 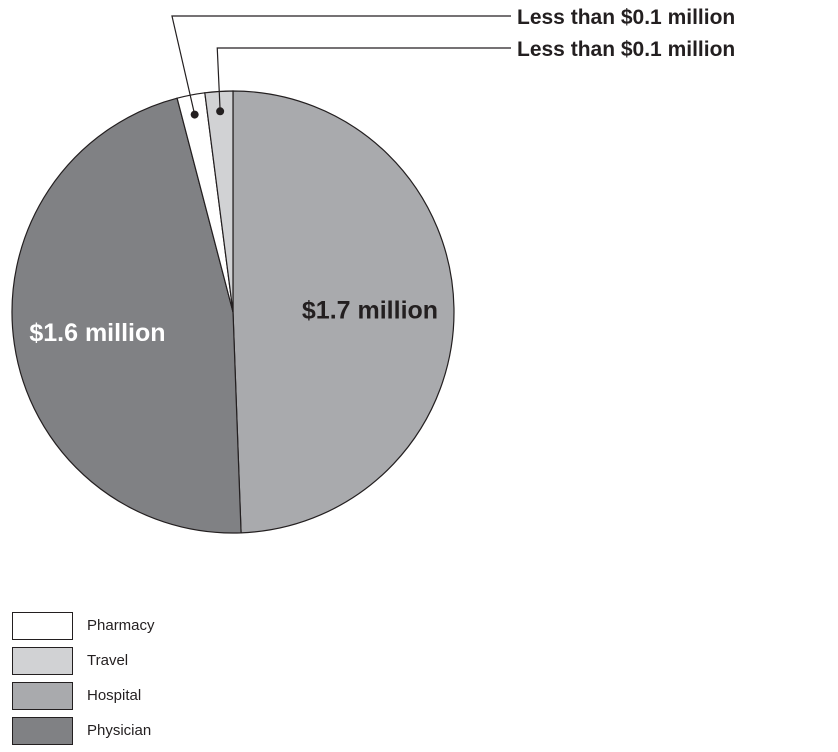 What do you see at coordinates (121, 625) in the screenshot?
I see `legend-label-pharmacy: Pharmacy` at bounding box center [121, 625].